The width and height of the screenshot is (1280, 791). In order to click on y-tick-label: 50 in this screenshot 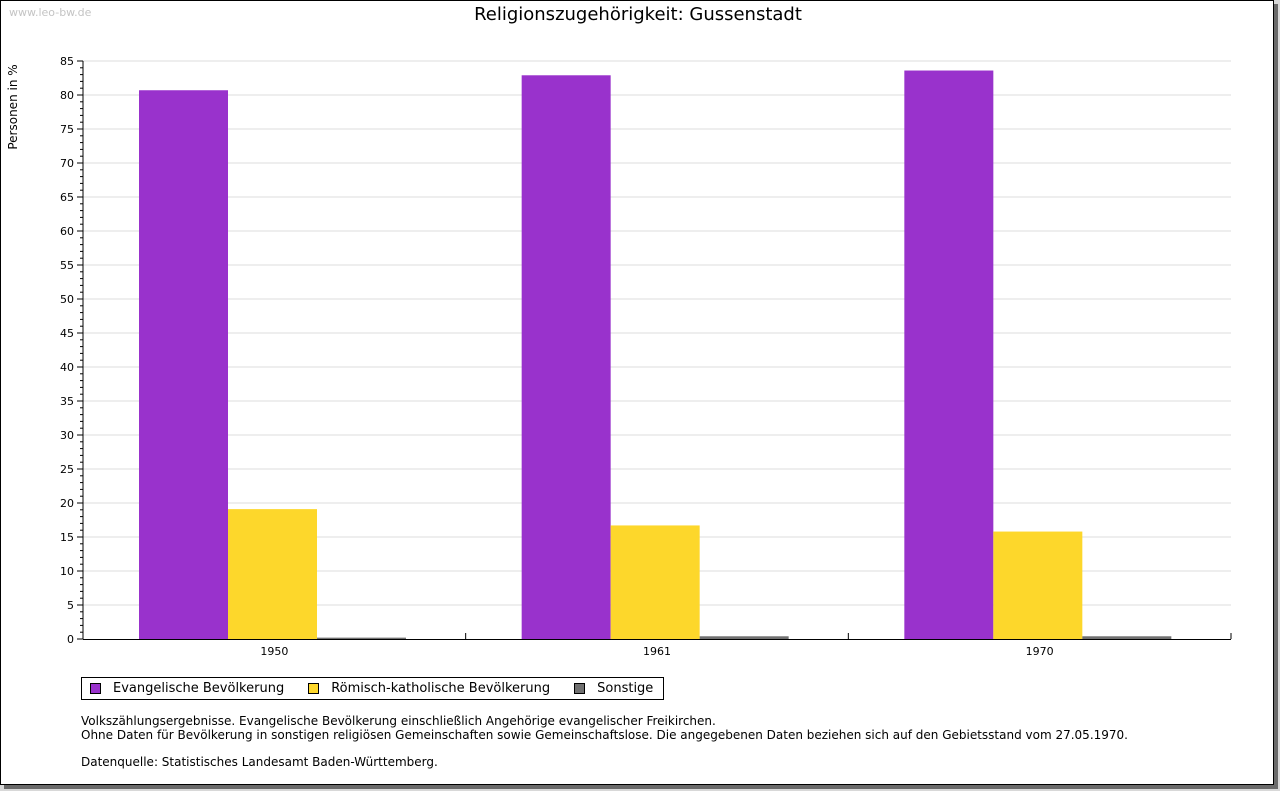, I will do `click(67, 299)`.